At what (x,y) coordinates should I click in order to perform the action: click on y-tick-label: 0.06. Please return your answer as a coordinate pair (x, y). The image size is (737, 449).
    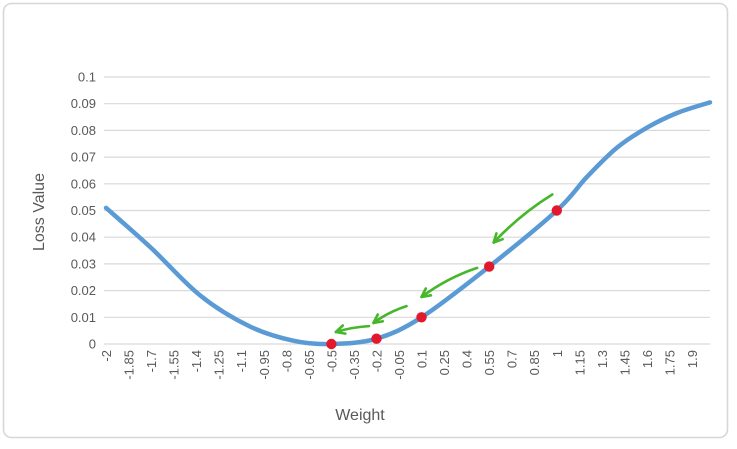
    Looking at the image, I should click on (83, 183).